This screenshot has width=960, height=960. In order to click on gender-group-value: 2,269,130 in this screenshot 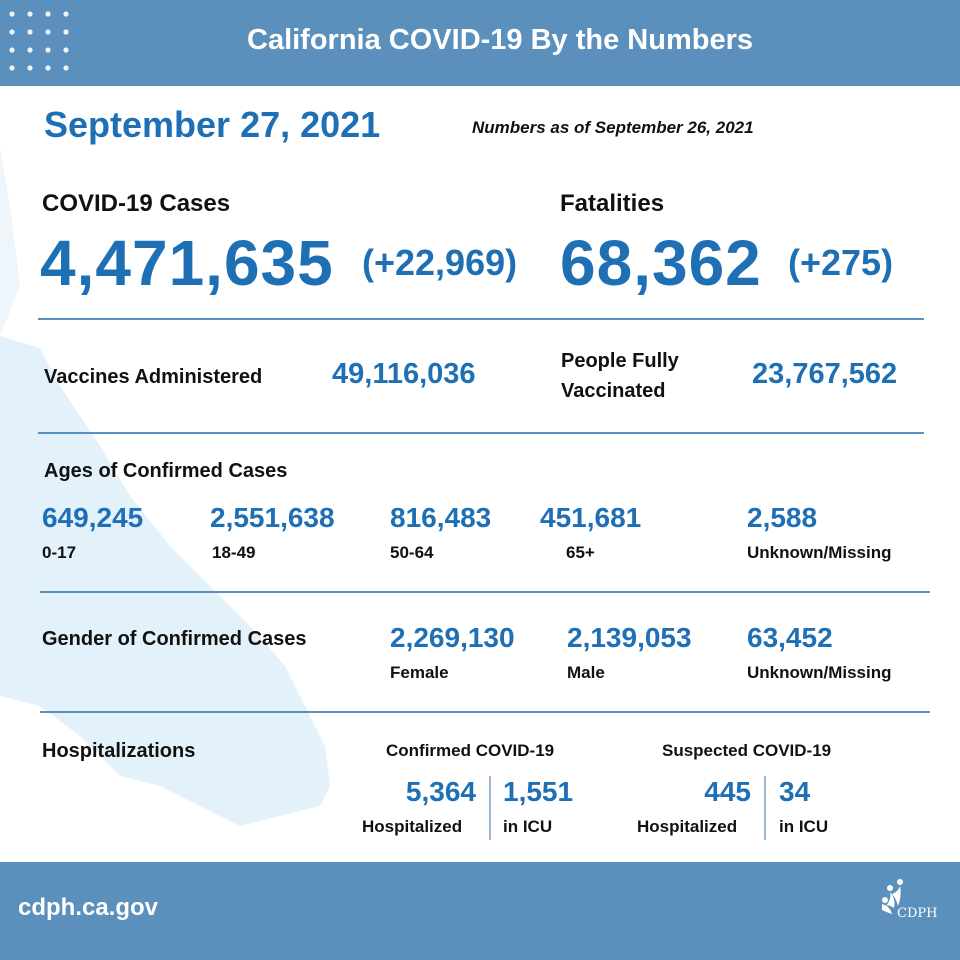, I will do `click(452, 637)`.